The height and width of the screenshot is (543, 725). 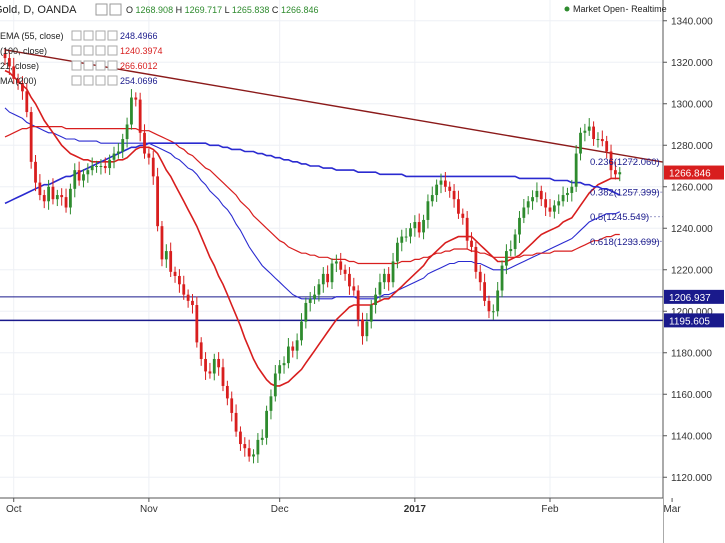 What do you see at coordinates (362, 520) in the screenshot?
I see `time-axis: OctNovDec2017FebMarAprMay` at bounding box center [362, 520].